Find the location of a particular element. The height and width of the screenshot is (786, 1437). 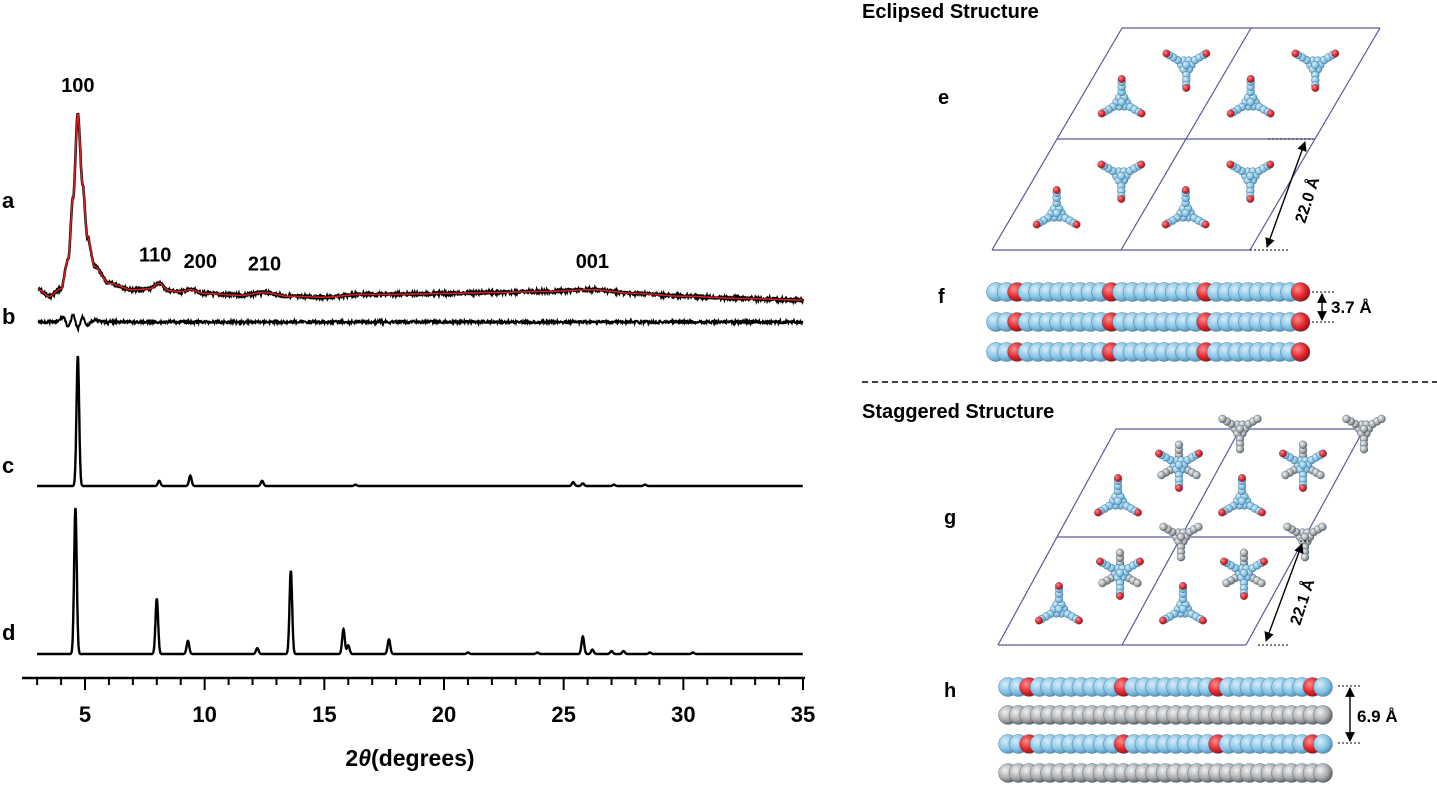

xrd-panel-letters: a b c d is located at coordinates (8, 416).